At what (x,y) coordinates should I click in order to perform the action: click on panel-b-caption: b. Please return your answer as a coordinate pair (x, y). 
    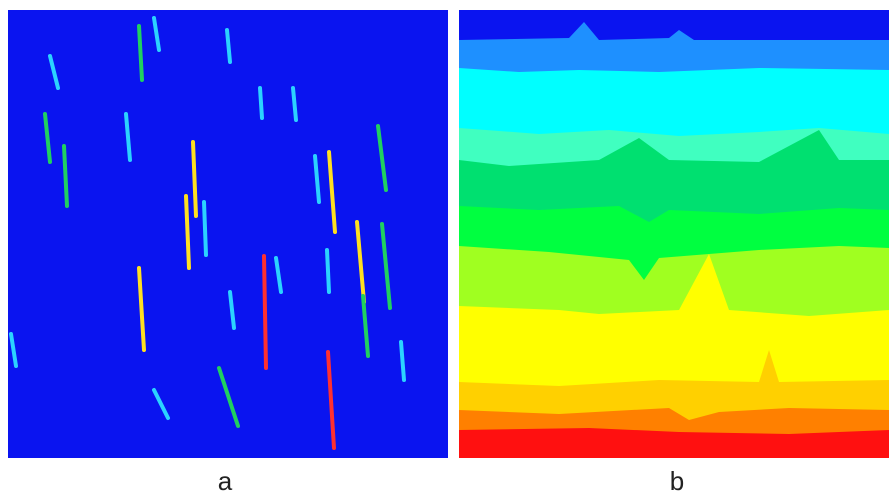
    Looking at the image, I should click on (677, 481).